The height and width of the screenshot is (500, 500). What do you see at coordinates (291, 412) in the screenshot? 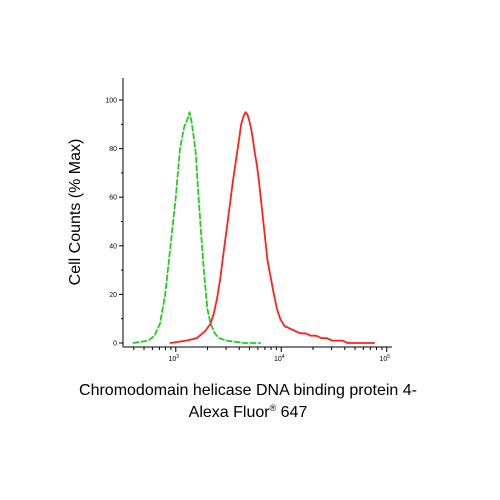
I see `x-axis-title-line2-tail: 647` at bounding box center [291, 412].